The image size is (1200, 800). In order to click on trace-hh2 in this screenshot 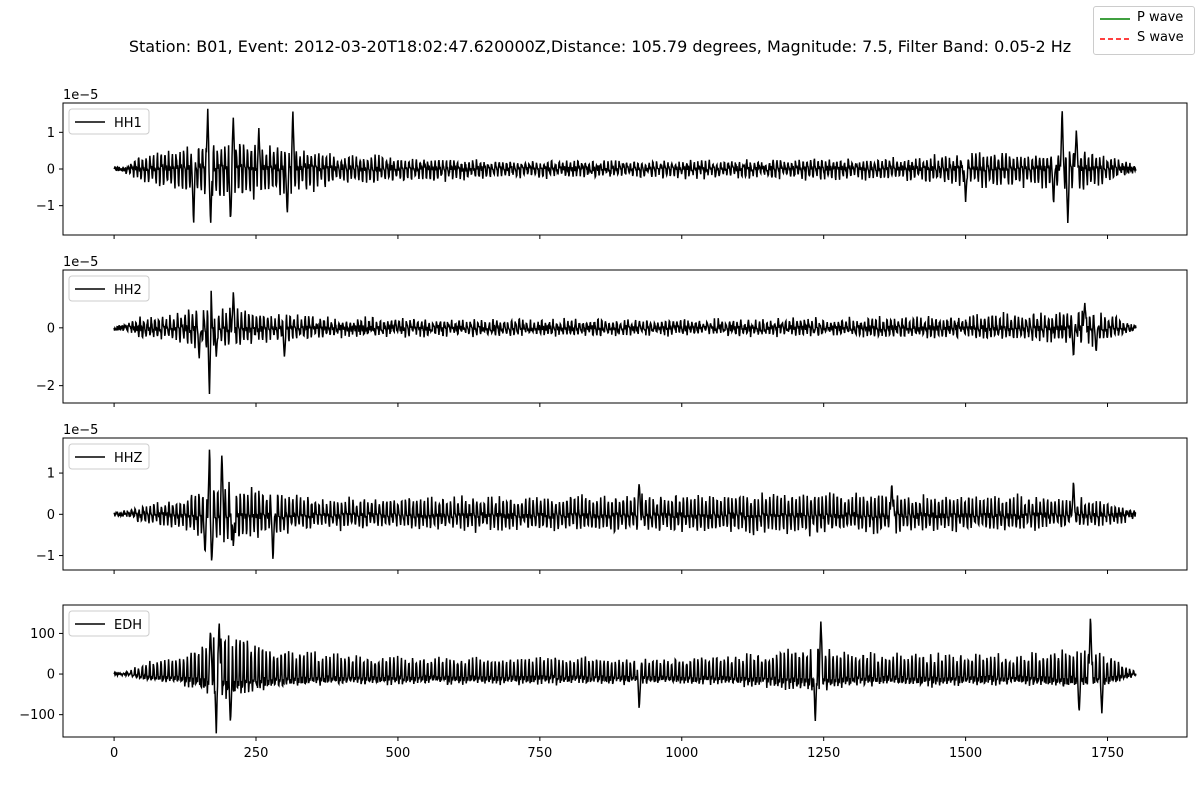, I will do `click(625, 342)`.